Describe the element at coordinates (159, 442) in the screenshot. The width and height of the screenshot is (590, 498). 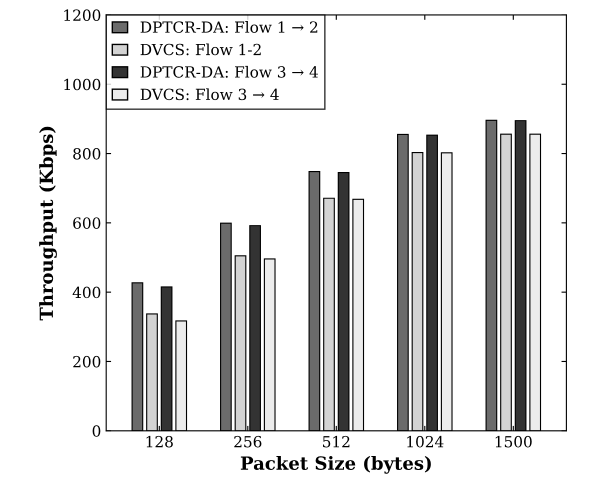
I see `x-tick-label: 128` at that location.